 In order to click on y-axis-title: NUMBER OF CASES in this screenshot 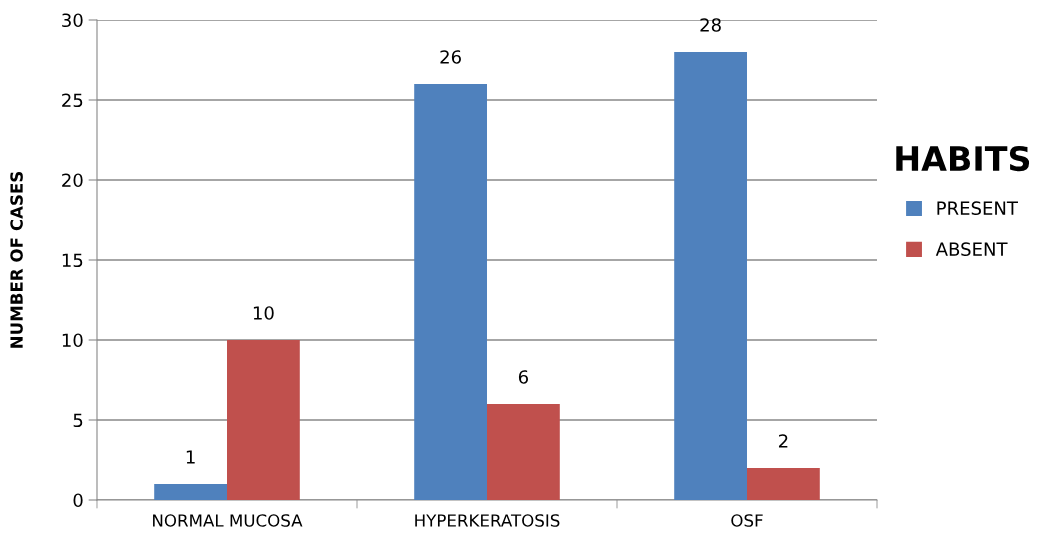, I will do `click(16, 259)`.